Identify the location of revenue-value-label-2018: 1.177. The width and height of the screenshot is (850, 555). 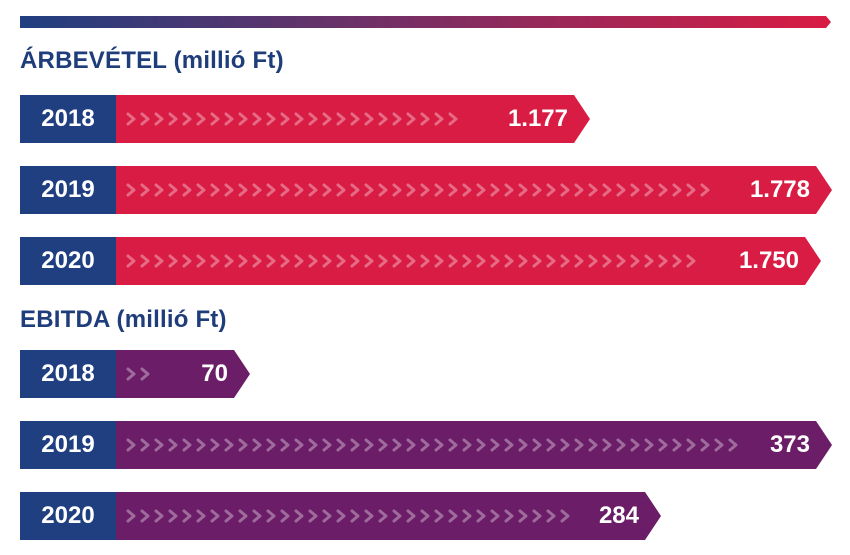
(537, 118).